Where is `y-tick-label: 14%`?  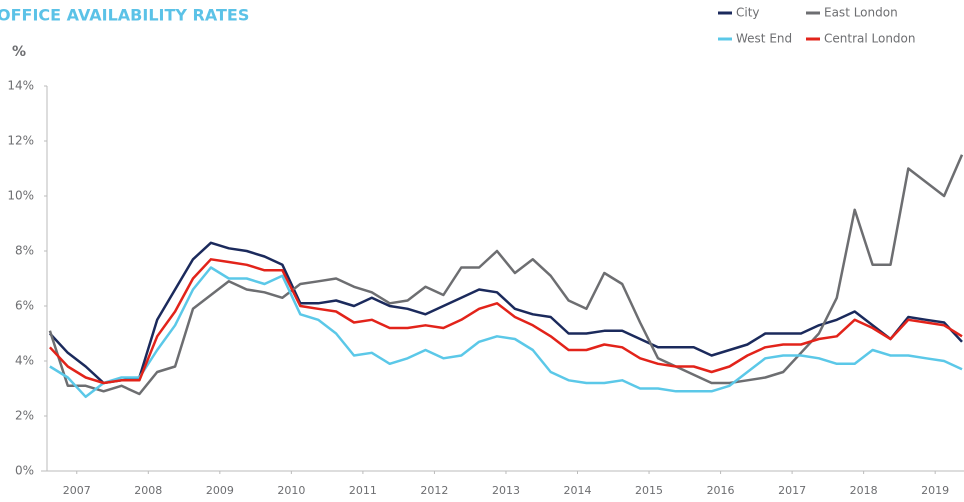
y-tick-label: 14% is located at coordinates (20, 86).